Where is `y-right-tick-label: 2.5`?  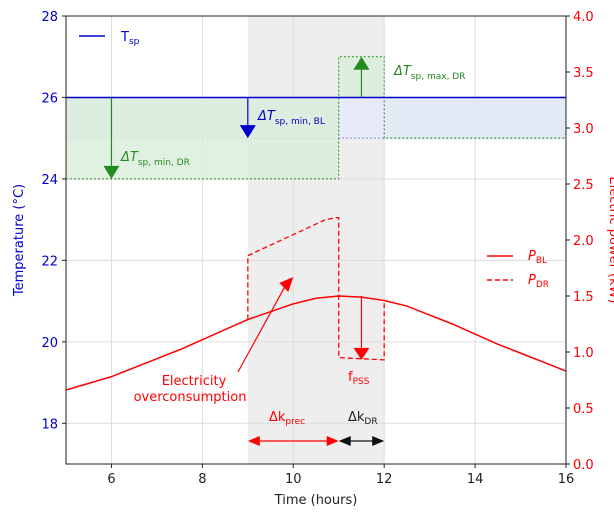 y-right-tick-label: 2.5 is located at coordinates (583, 185).